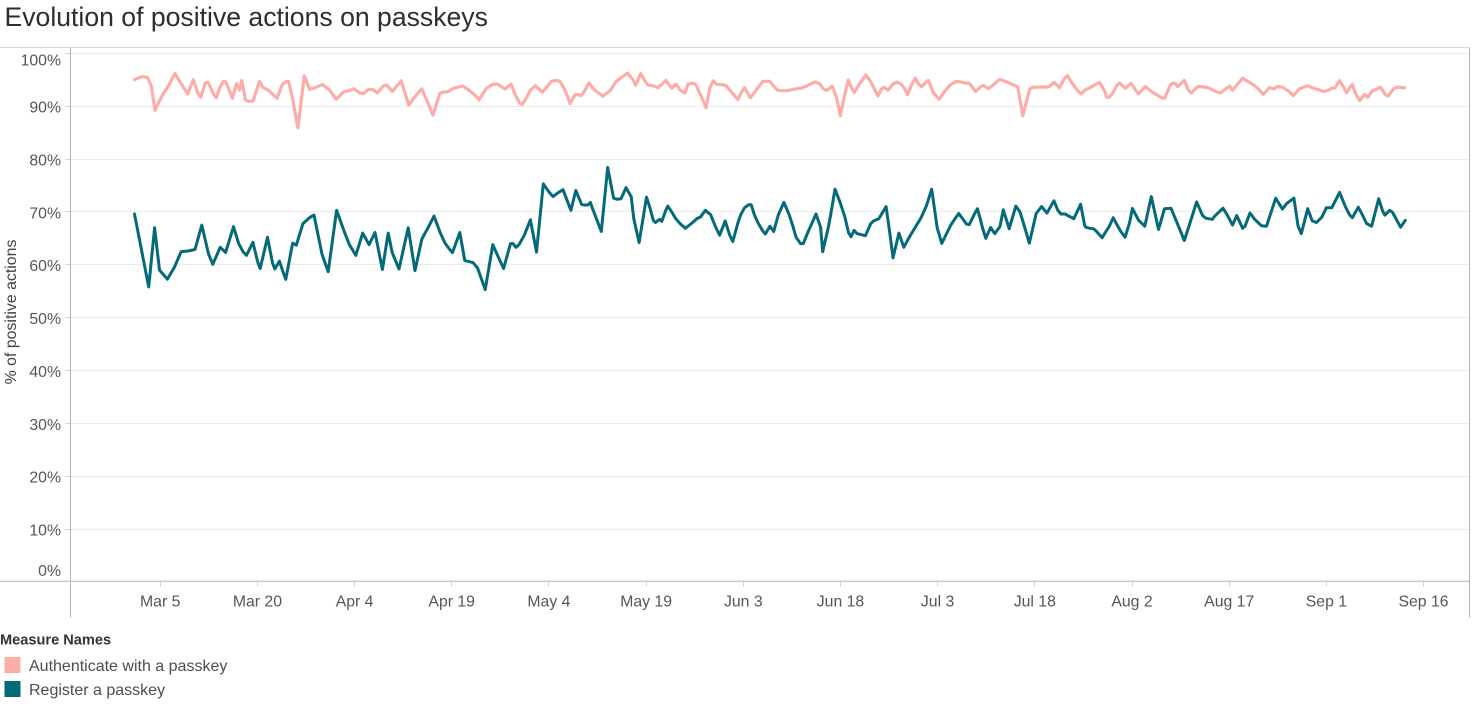 The image size is (1482, 711). Describe the element at coordinates (355, 602) in the screenshot. I see `svg-text: Apr 4` at that location.